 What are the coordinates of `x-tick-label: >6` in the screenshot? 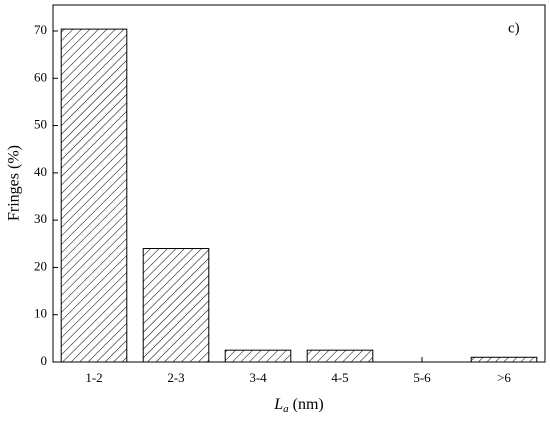 It's located at (504, 377).